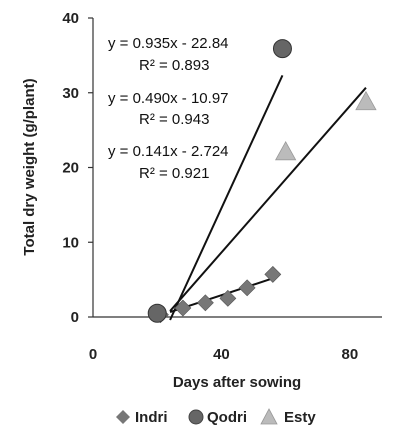  I want to click on trendline-indri-equation: y = 0.141x - 2.724, so click(168, 151).